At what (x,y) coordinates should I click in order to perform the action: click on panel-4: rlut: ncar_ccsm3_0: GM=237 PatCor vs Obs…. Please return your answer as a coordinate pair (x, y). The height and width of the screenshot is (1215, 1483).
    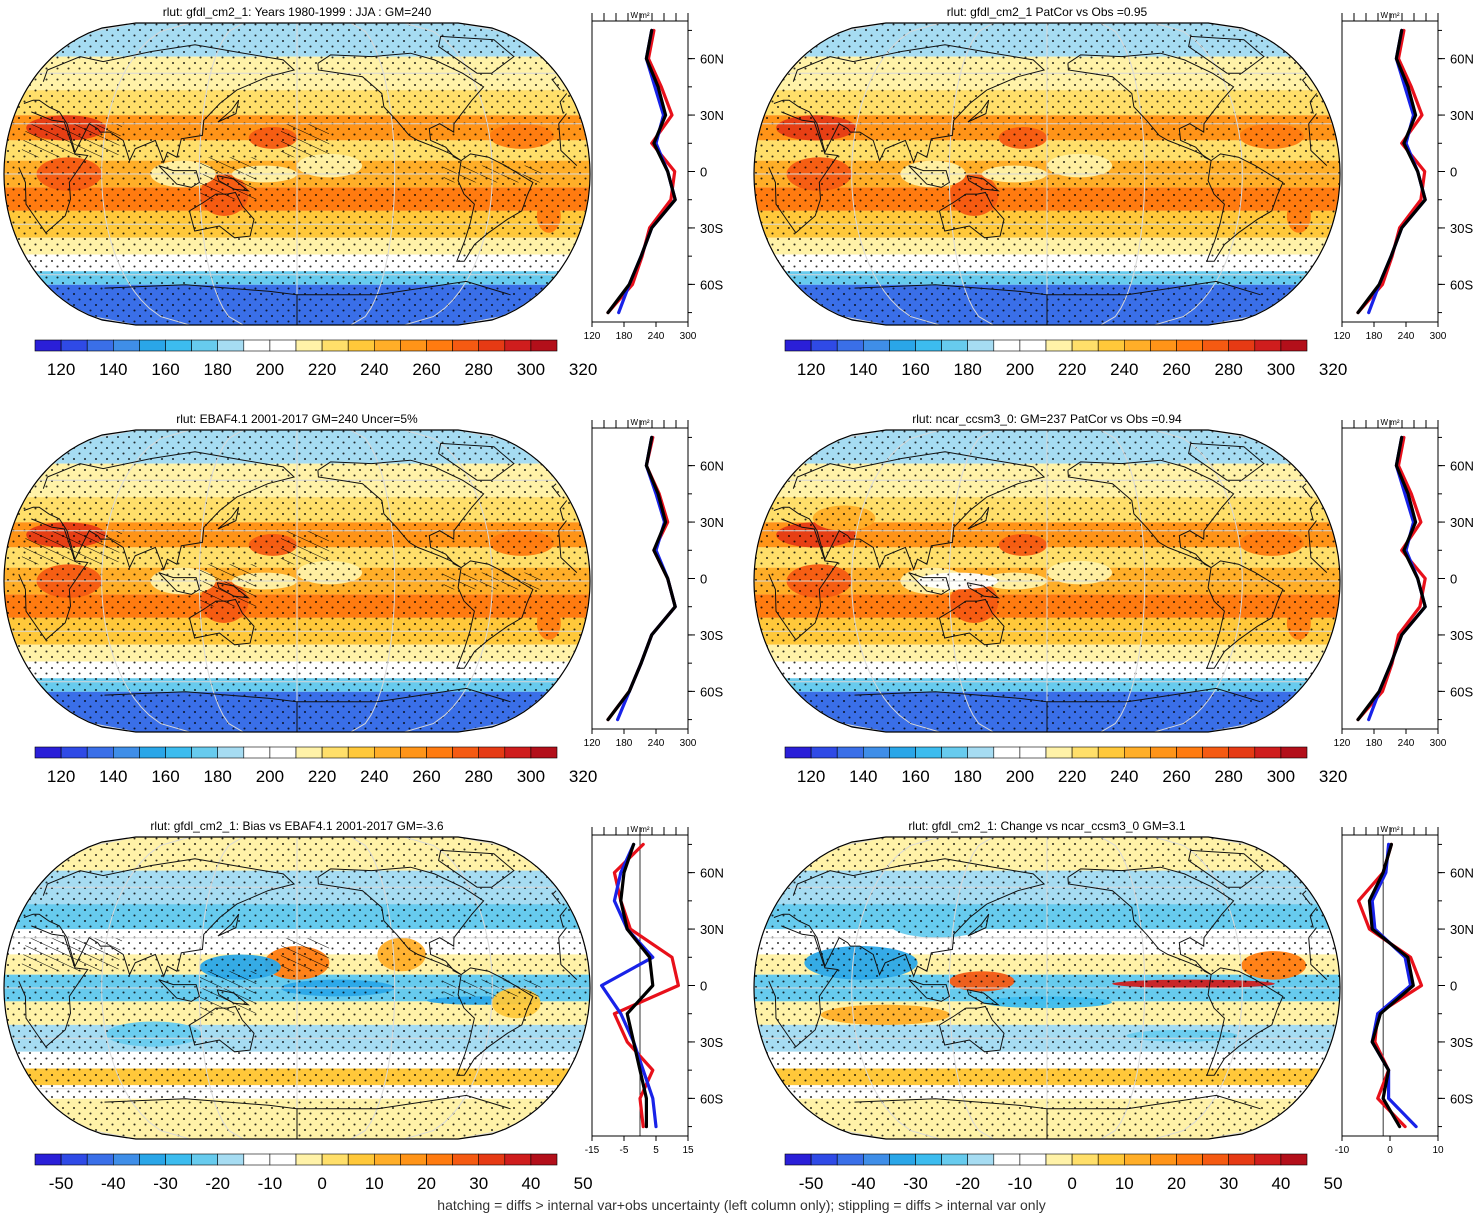
    Looking at the image, I should click on (1113, 599).